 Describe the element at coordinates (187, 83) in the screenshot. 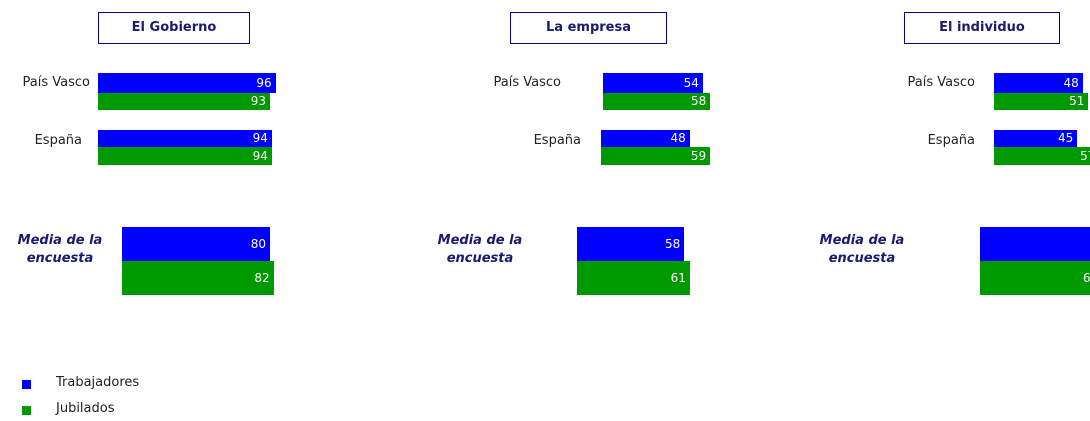

I see `bar: 96` at that location.